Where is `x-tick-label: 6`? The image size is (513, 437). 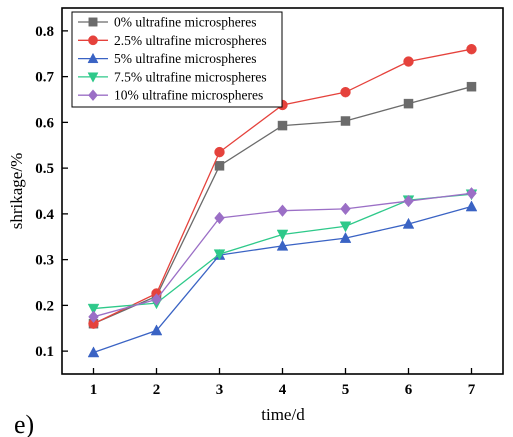 x-tick-label: 6 is located at coordinates (409, 390).